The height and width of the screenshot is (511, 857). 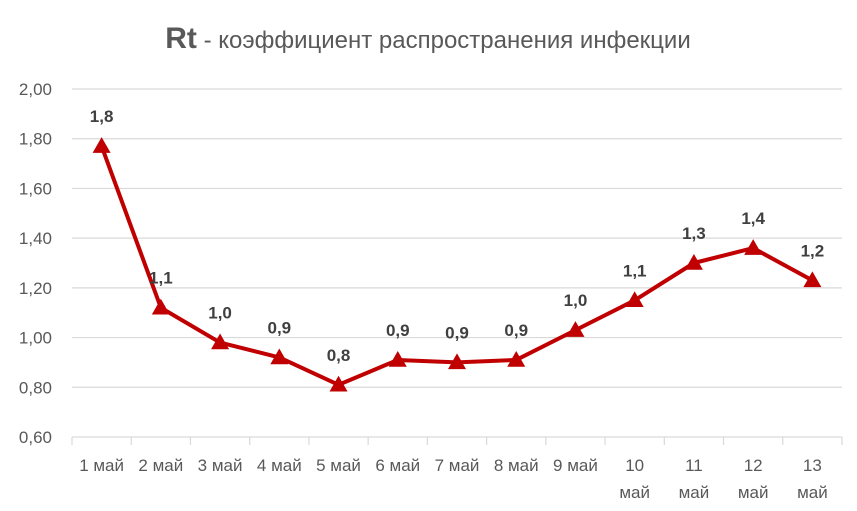 What do you see at coordinates (753, 479) in the screenshot?
I see `x-tick-label: 12 май` at bounding box center [753, 479].